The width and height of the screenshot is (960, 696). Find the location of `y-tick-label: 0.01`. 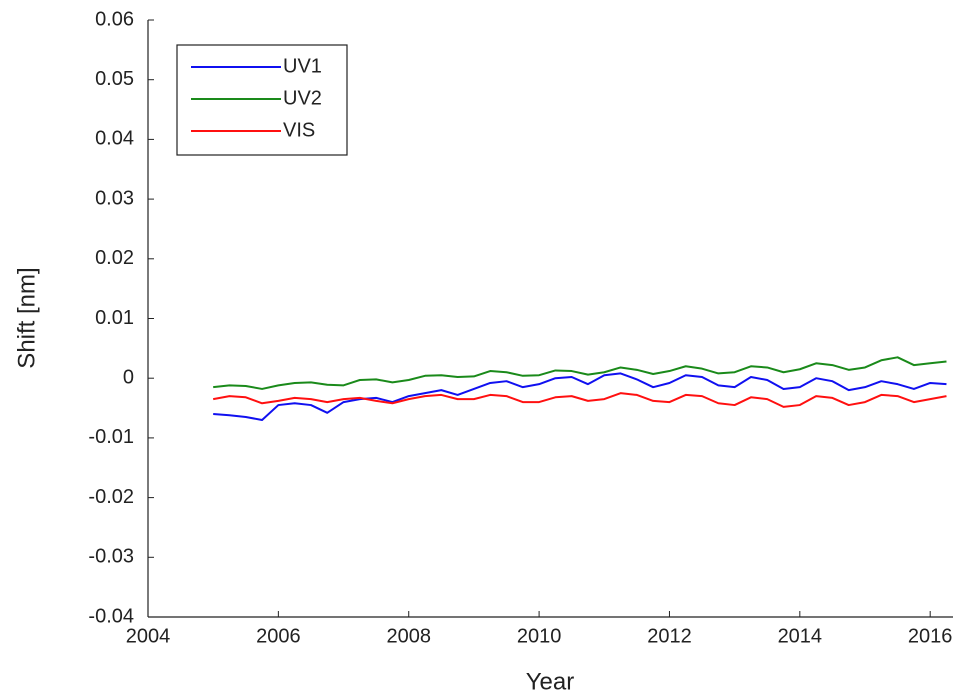

y-tick-label: 0.01 is located at coordinates (114, 318).